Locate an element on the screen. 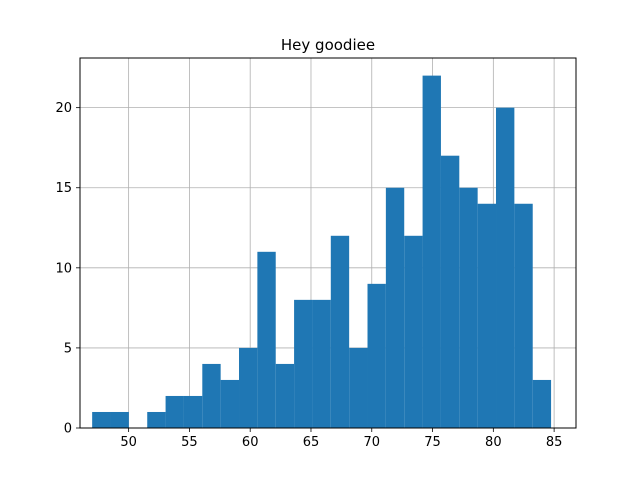 This screenshot has width=640, height=480. y-axis: 0 5 10 15 20 is located at coordinates (67, 269).